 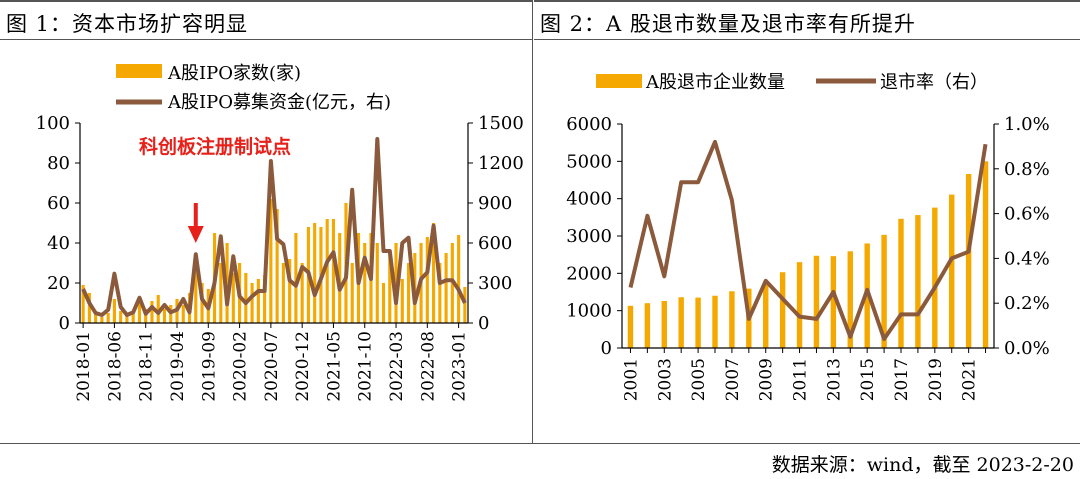 I want to click on legend-bar-label: A股退市企业数量, so click(x=715, y=82).